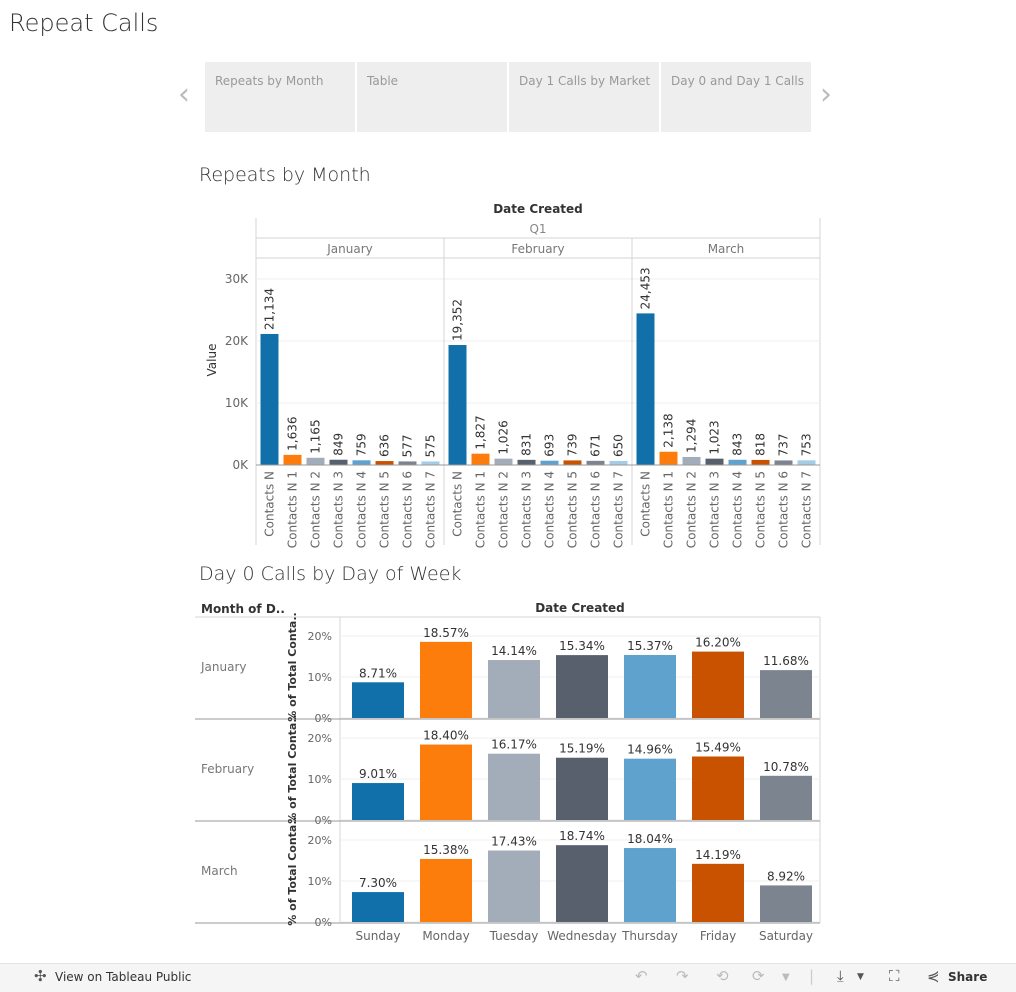 This screenshot has height=992, width=1016. Describe the element at coordinates (212, 360) in the screenshot. I see `y-axis-label: Value` at that location.